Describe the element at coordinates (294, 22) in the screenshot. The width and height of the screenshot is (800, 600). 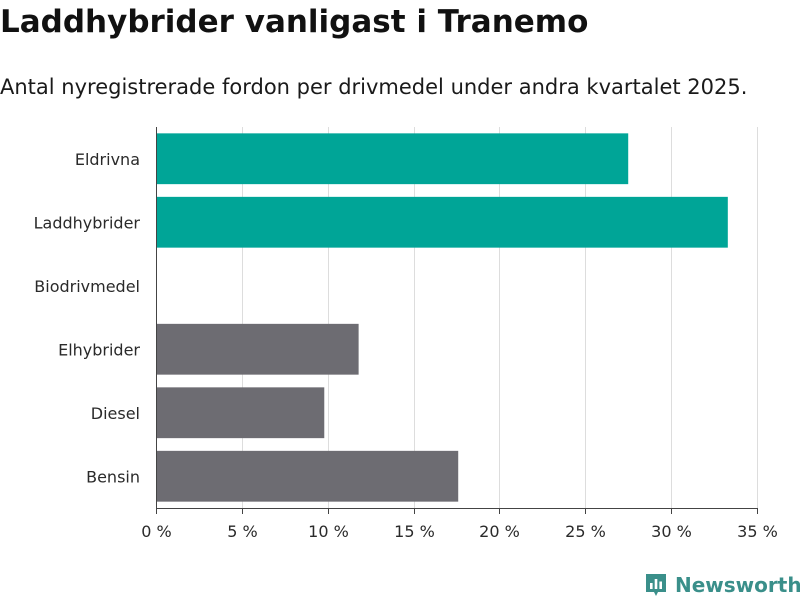
I see `chart-title: Laddhybrider vanligast i Tranemo` at that location.